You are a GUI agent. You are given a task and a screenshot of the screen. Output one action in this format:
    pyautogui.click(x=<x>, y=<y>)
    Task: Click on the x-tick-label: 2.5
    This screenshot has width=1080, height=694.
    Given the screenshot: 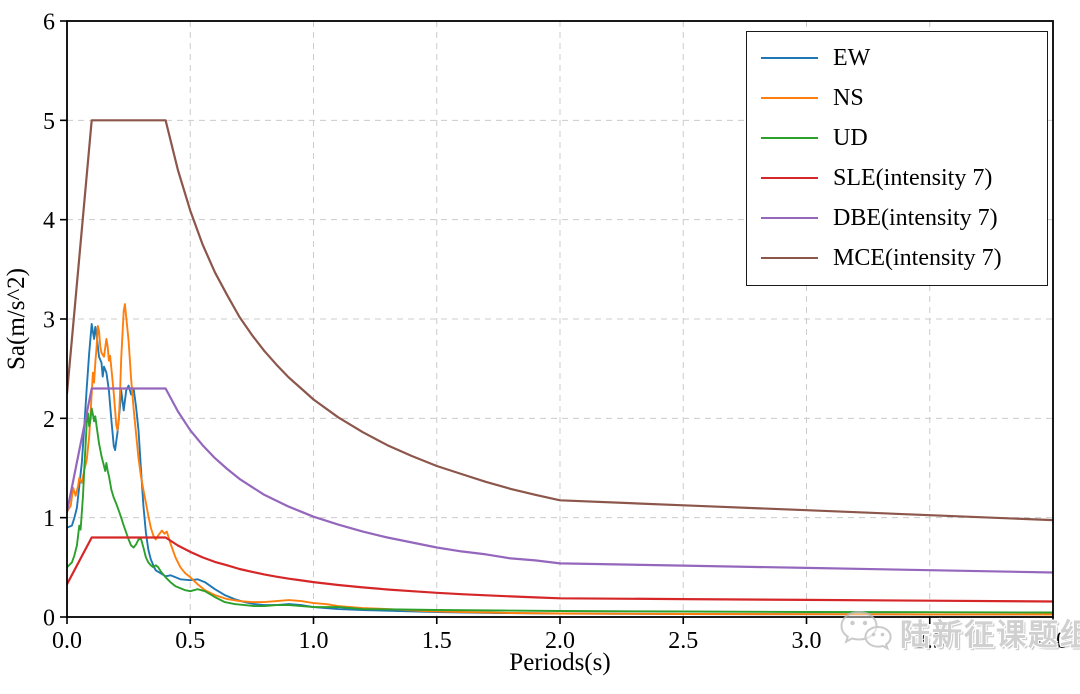 What is the action you would take?
    pyautogui.click(x=683, y=641)
    